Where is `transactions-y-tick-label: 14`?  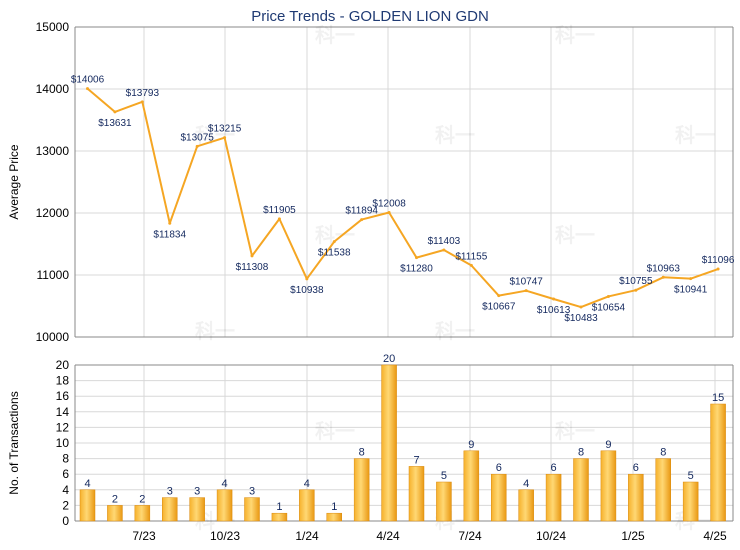
transactions-y-tick-label: 14 is located at coordinates (63, 412).